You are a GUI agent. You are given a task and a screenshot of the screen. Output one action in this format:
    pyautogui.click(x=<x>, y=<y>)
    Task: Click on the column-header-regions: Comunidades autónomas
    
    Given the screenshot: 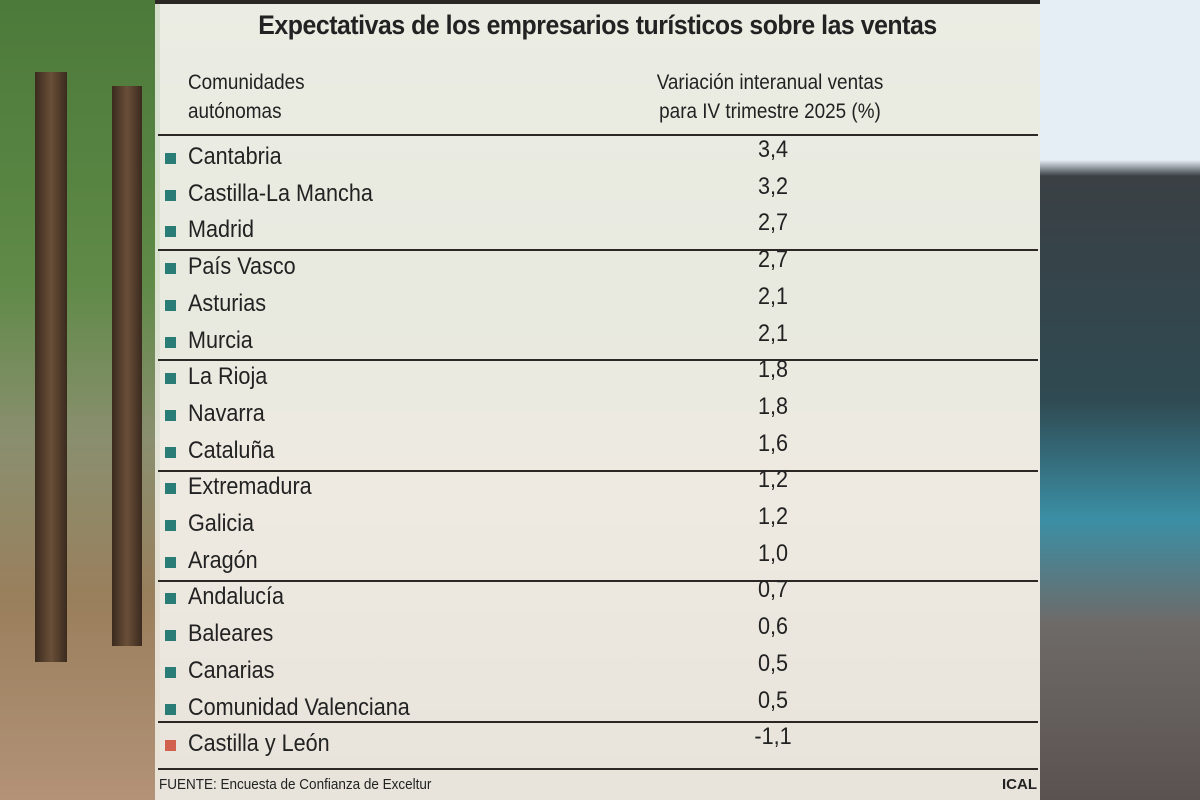 What is the action you would take?
    pyautogui.click(x=246, y=97)
    